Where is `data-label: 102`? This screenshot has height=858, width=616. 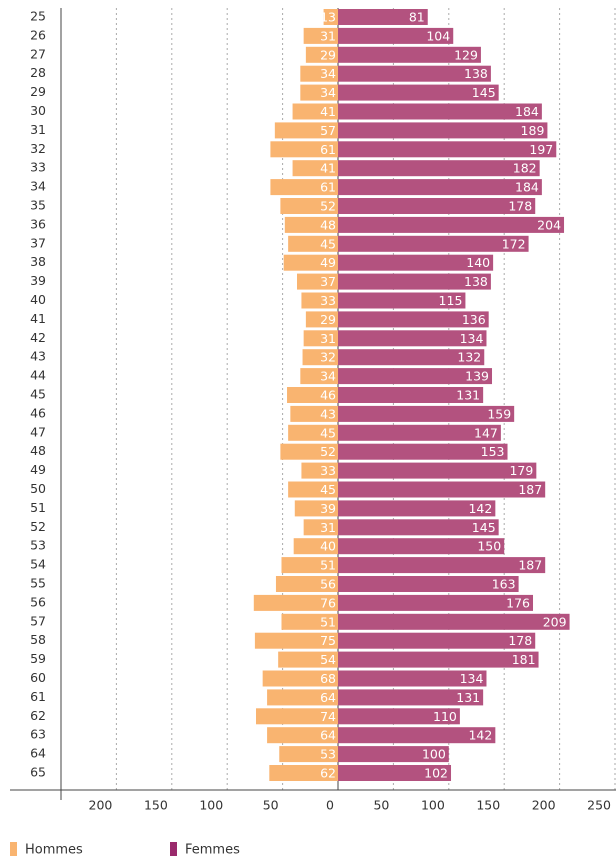 data-label: 102 is located at coordinates (436, 773).